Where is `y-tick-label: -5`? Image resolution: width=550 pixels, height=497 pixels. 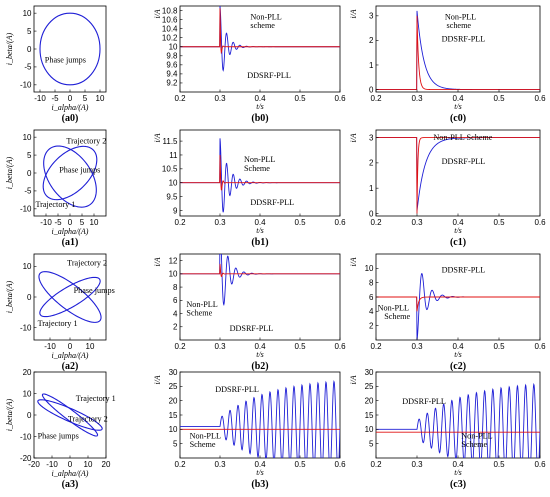
y-tick-label: -5 is located at coordinates (28, 67).